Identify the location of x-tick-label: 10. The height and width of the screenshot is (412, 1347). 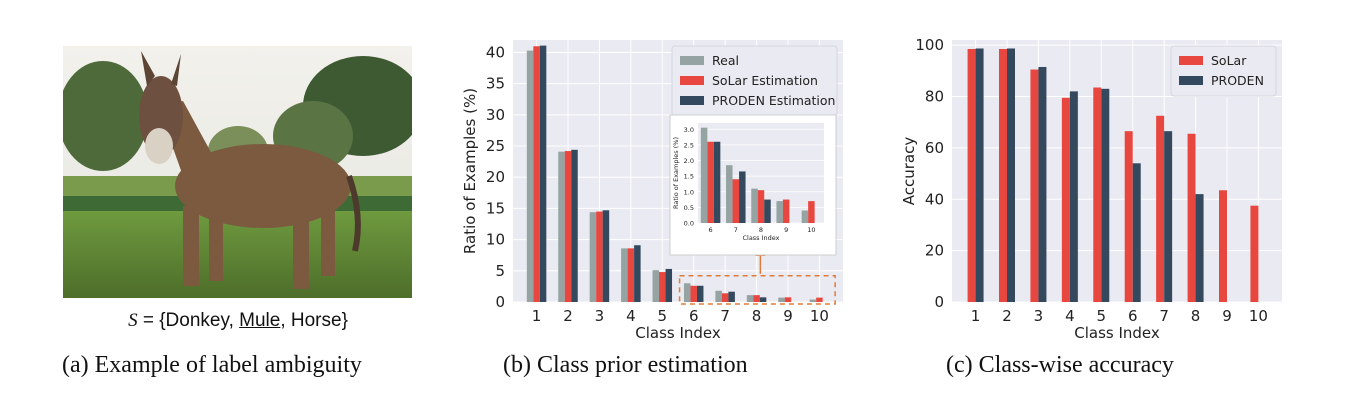
(819, 316).